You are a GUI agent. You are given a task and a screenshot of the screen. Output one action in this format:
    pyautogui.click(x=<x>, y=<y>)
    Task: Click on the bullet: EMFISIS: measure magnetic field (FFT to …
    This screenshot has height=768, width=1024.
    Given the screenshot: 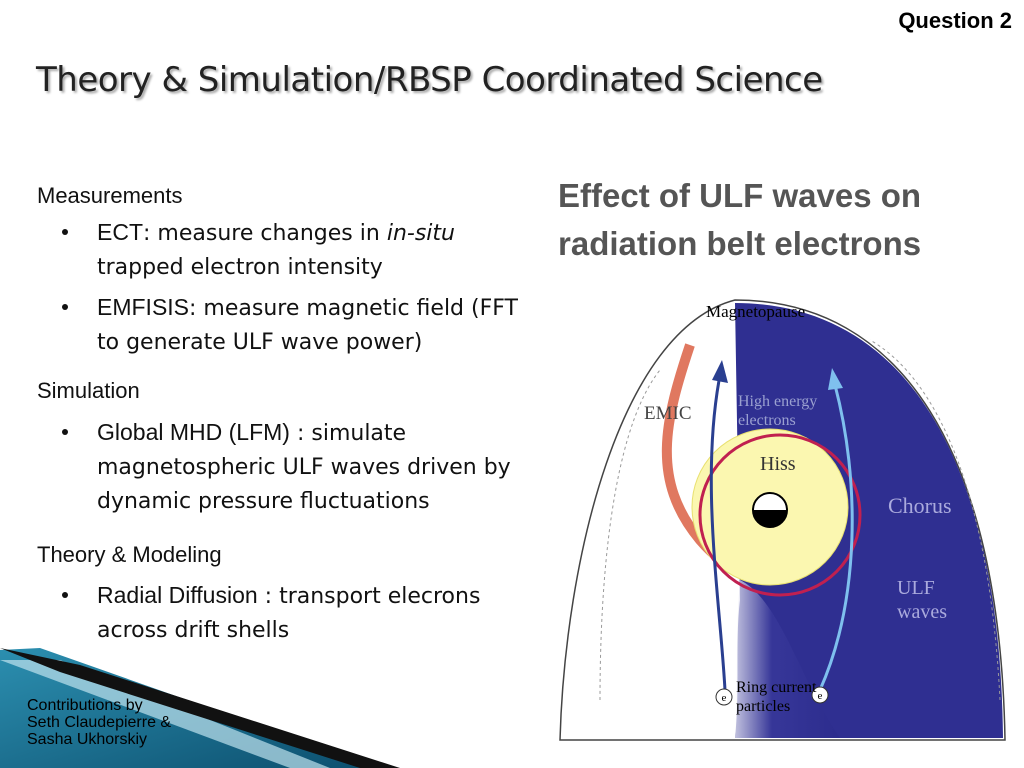 What is the action you would take?
    pyautogui.click(x=322, y=325)
    